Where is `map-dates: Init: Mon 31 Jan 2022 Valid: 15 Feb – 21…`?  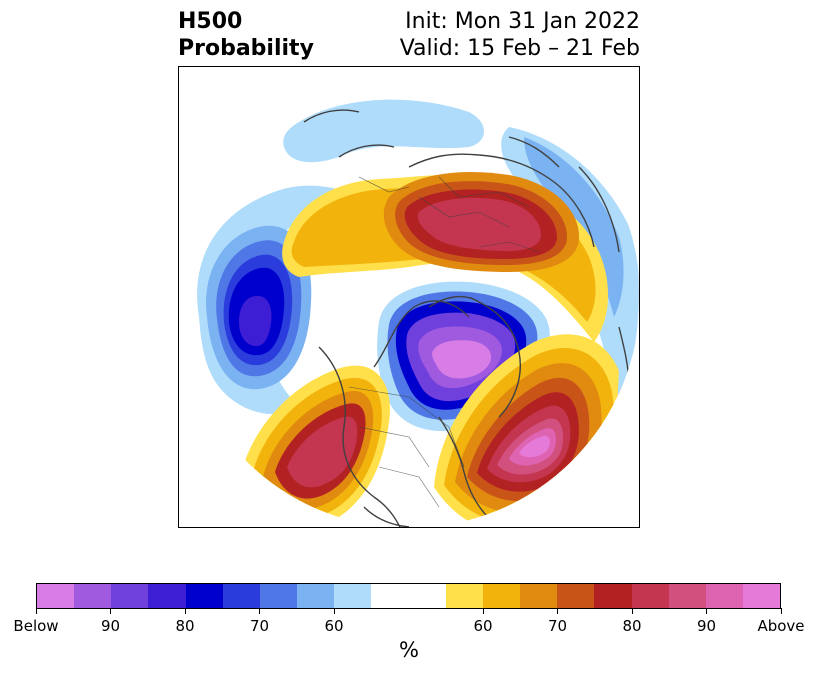
map-dates: Init: Mon 31 Jan 2022 Valid: 15 Feb – 21… is located at coordinates (520, 35).